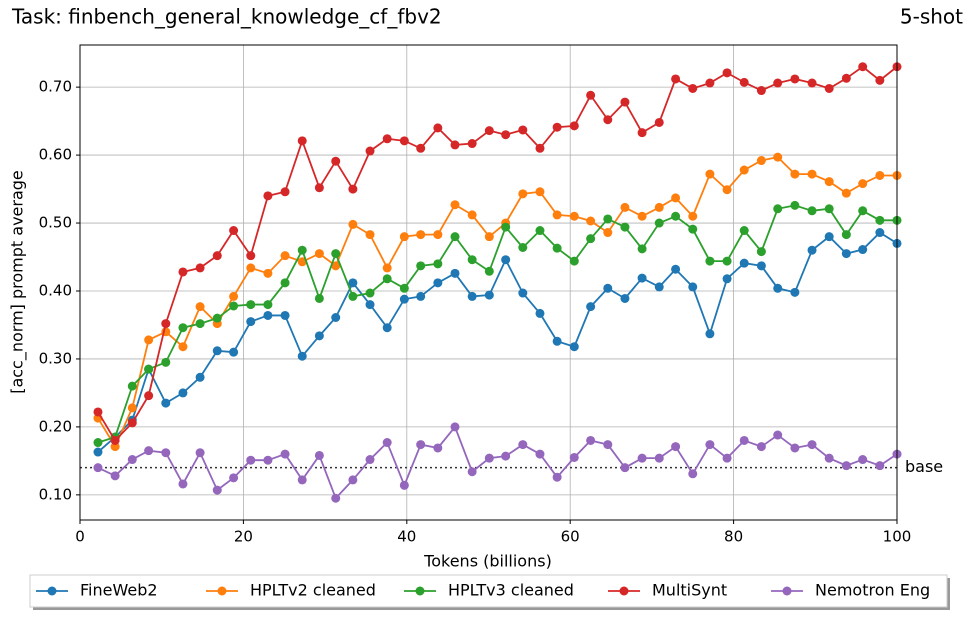 Image resolution: width=973 pixels, height=617 pixels. I want to click on x-tick-label: 80, so click(733, 537).